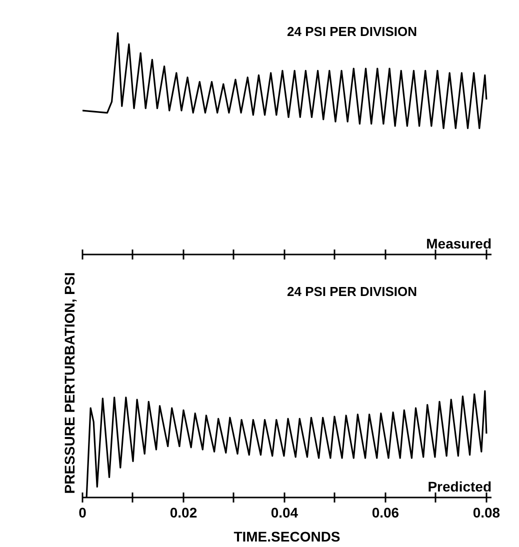 The image size is (519, 547). Describe the element at coordinates (460, 486) in the screenshot. I see `series-label: Predicted` at that location.